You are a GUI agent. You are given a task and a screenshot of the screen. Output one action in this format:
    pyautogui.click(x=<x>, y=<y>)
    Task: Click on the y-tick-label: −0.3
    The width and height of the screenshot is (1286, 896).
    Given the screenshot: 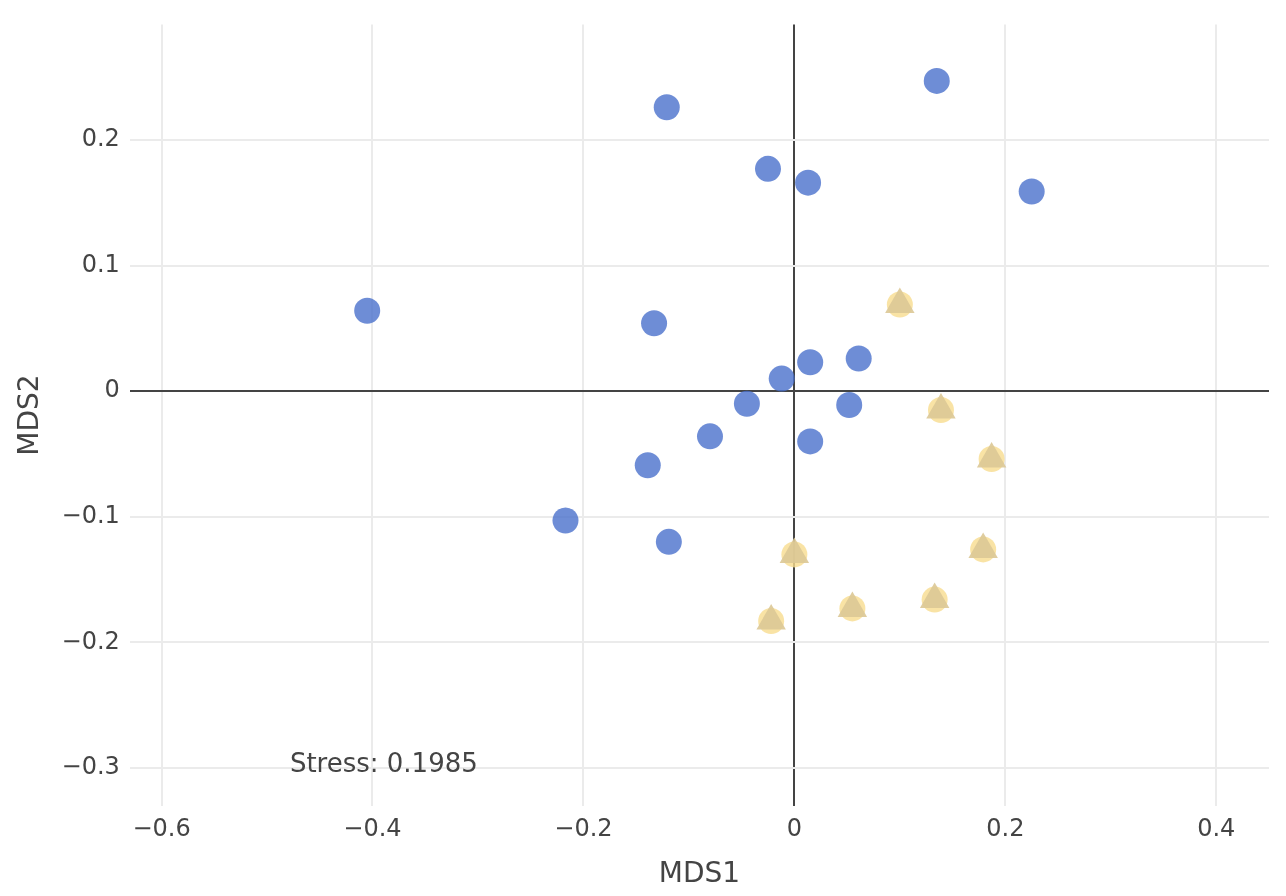 What is the action you would take?
    pyautogui.click(x=90, y=766)
    